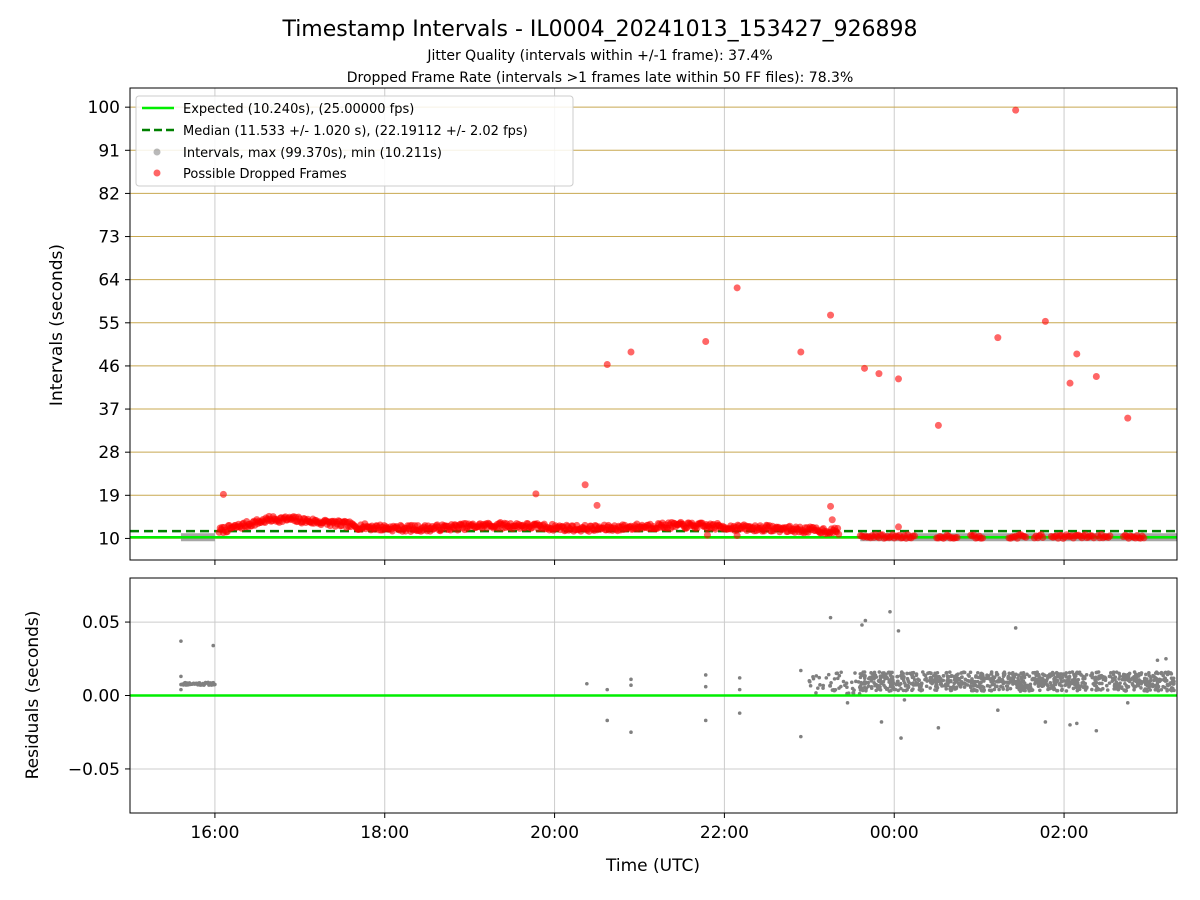 This screenshot has width=1200, height=900. I want to click on xtick-label: 22:00, so click(724, 833).